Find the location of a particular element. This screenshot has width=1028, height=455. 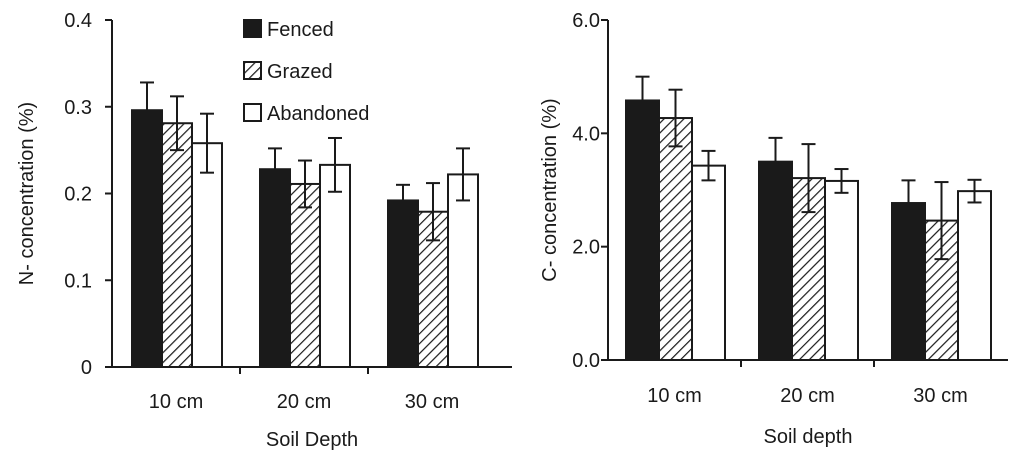

x-axis-title: Soil Depth is located at coordinates (312, 440).